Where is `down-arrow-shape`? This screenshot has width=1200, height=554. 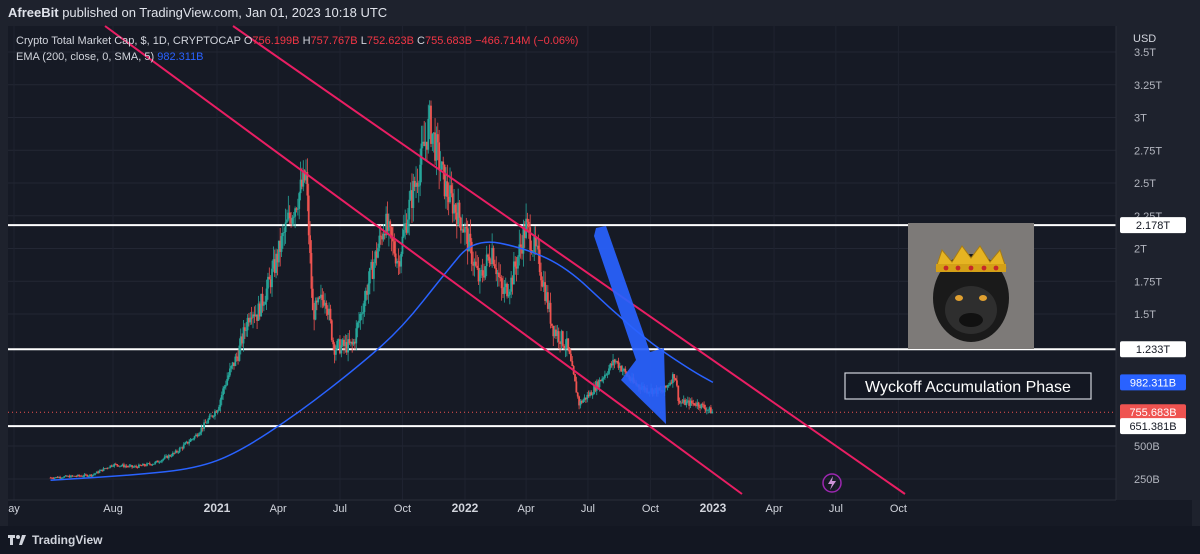
down-arrow-shape is located at coordinates (630, 325).